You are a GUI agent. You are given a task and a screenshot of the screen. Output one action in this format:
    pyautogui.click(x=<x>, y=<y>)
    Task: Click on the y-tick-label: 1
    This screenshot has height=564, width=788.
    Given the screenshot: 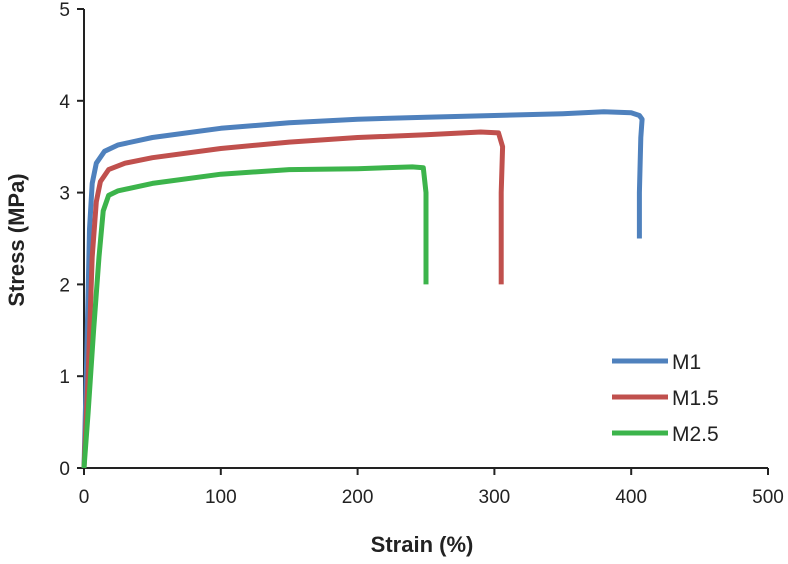 What is the action you would take?
    pyautogui.click(x=64, y=377)
    